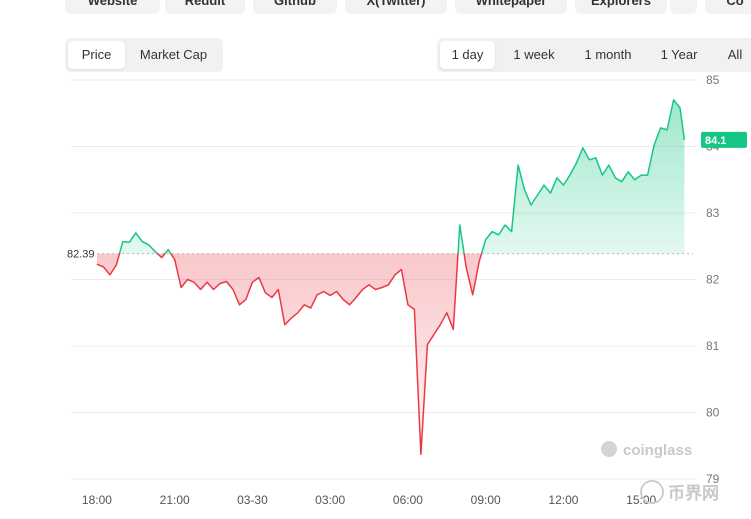 This screenshot has height=519, width=751. I want to click on x-tick-label: 15:00, so click(641, 500).